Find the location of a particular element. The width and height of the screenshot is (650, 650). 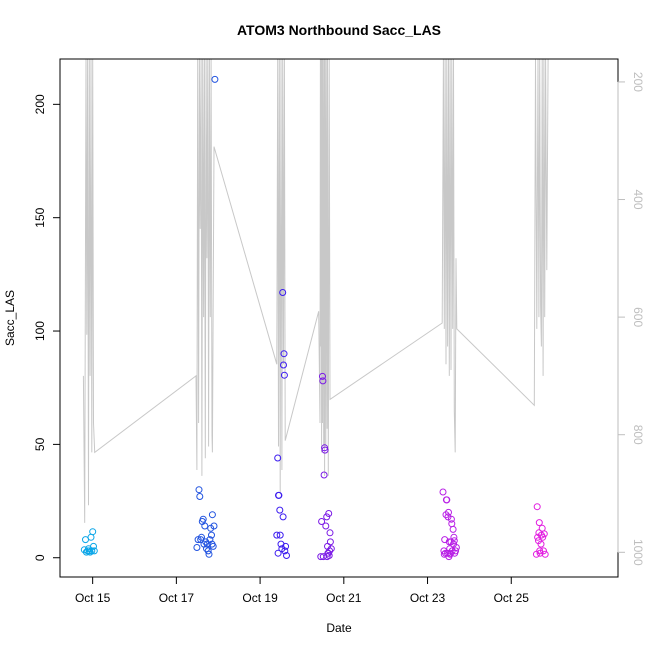

y-axis-label: Sacc_LAS is located at coordinates (10, 318).